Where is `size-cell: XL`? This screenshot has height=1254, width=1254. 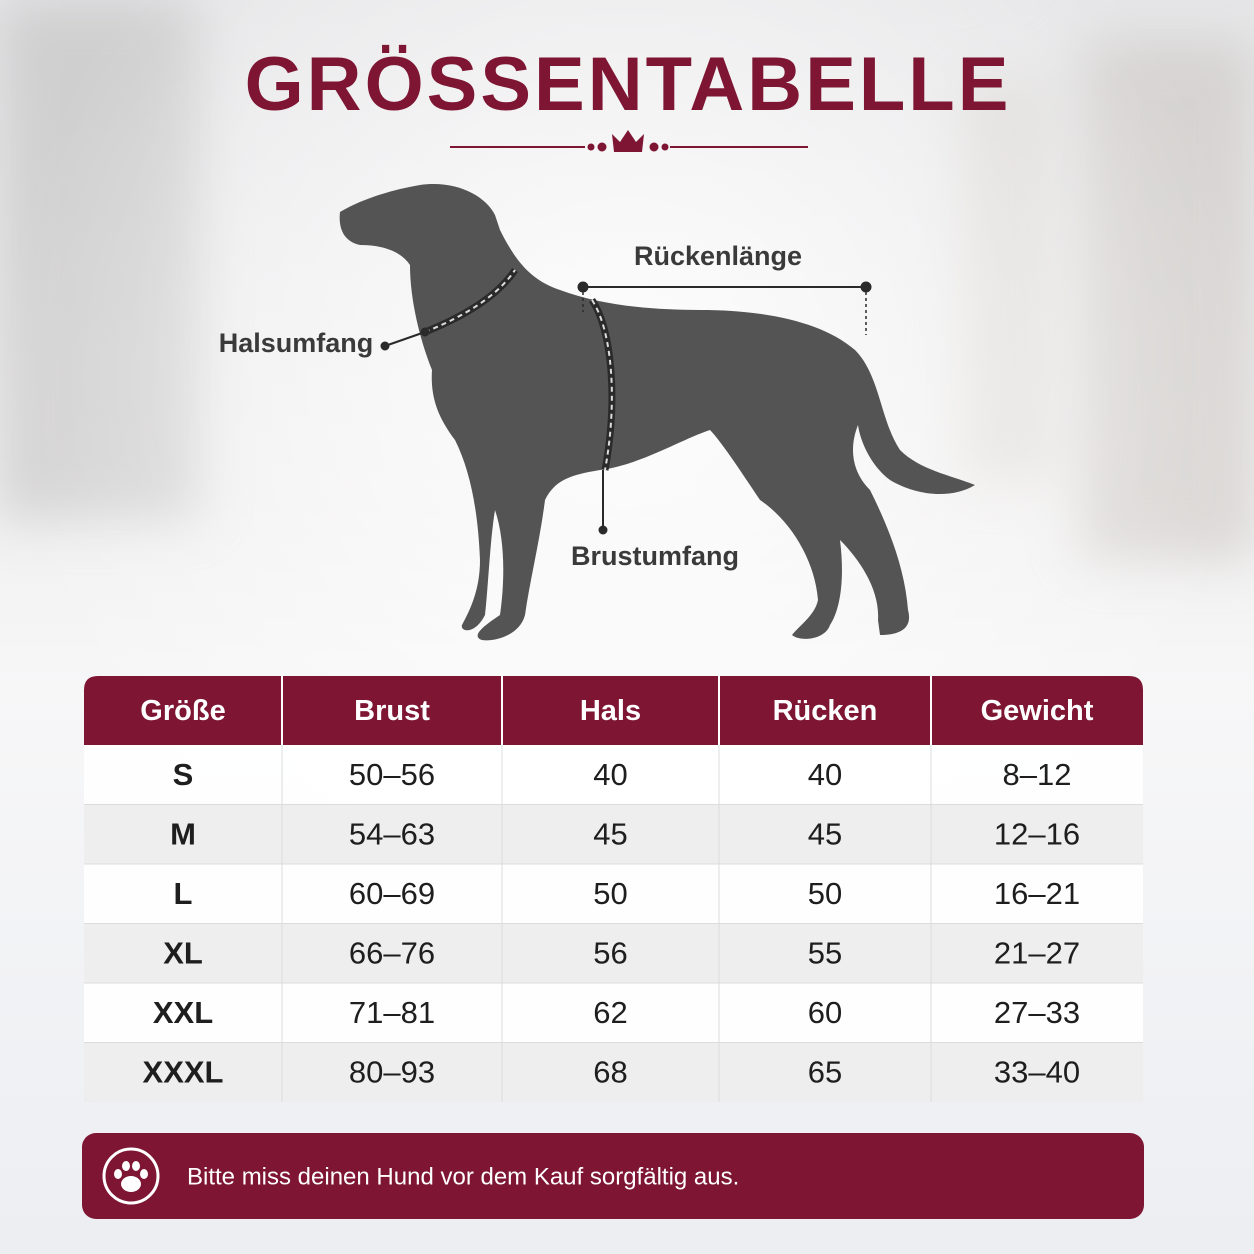 size-cell: XL is located at coordinates (183, 952).